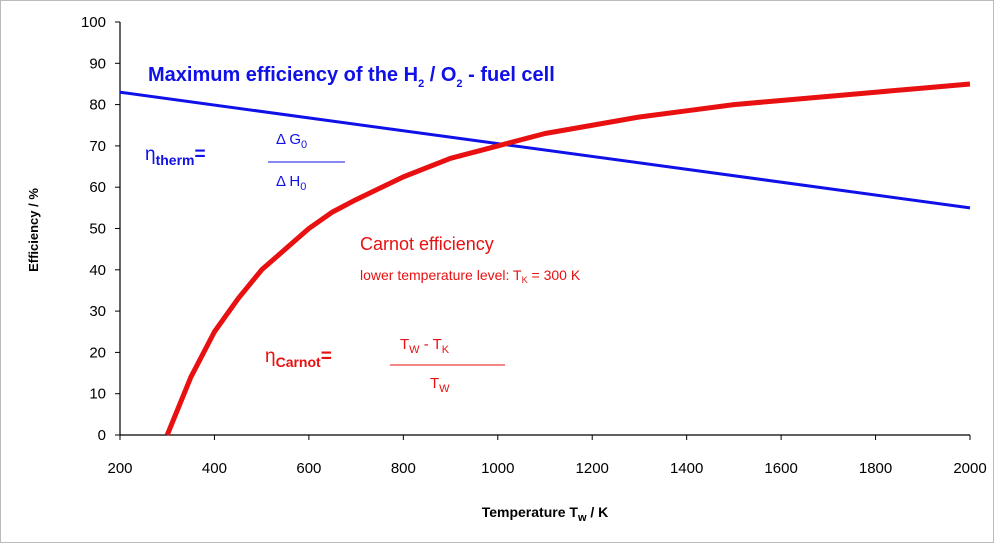  I want to click on formula-lhs: ηCarnot=, so click(298, 358).